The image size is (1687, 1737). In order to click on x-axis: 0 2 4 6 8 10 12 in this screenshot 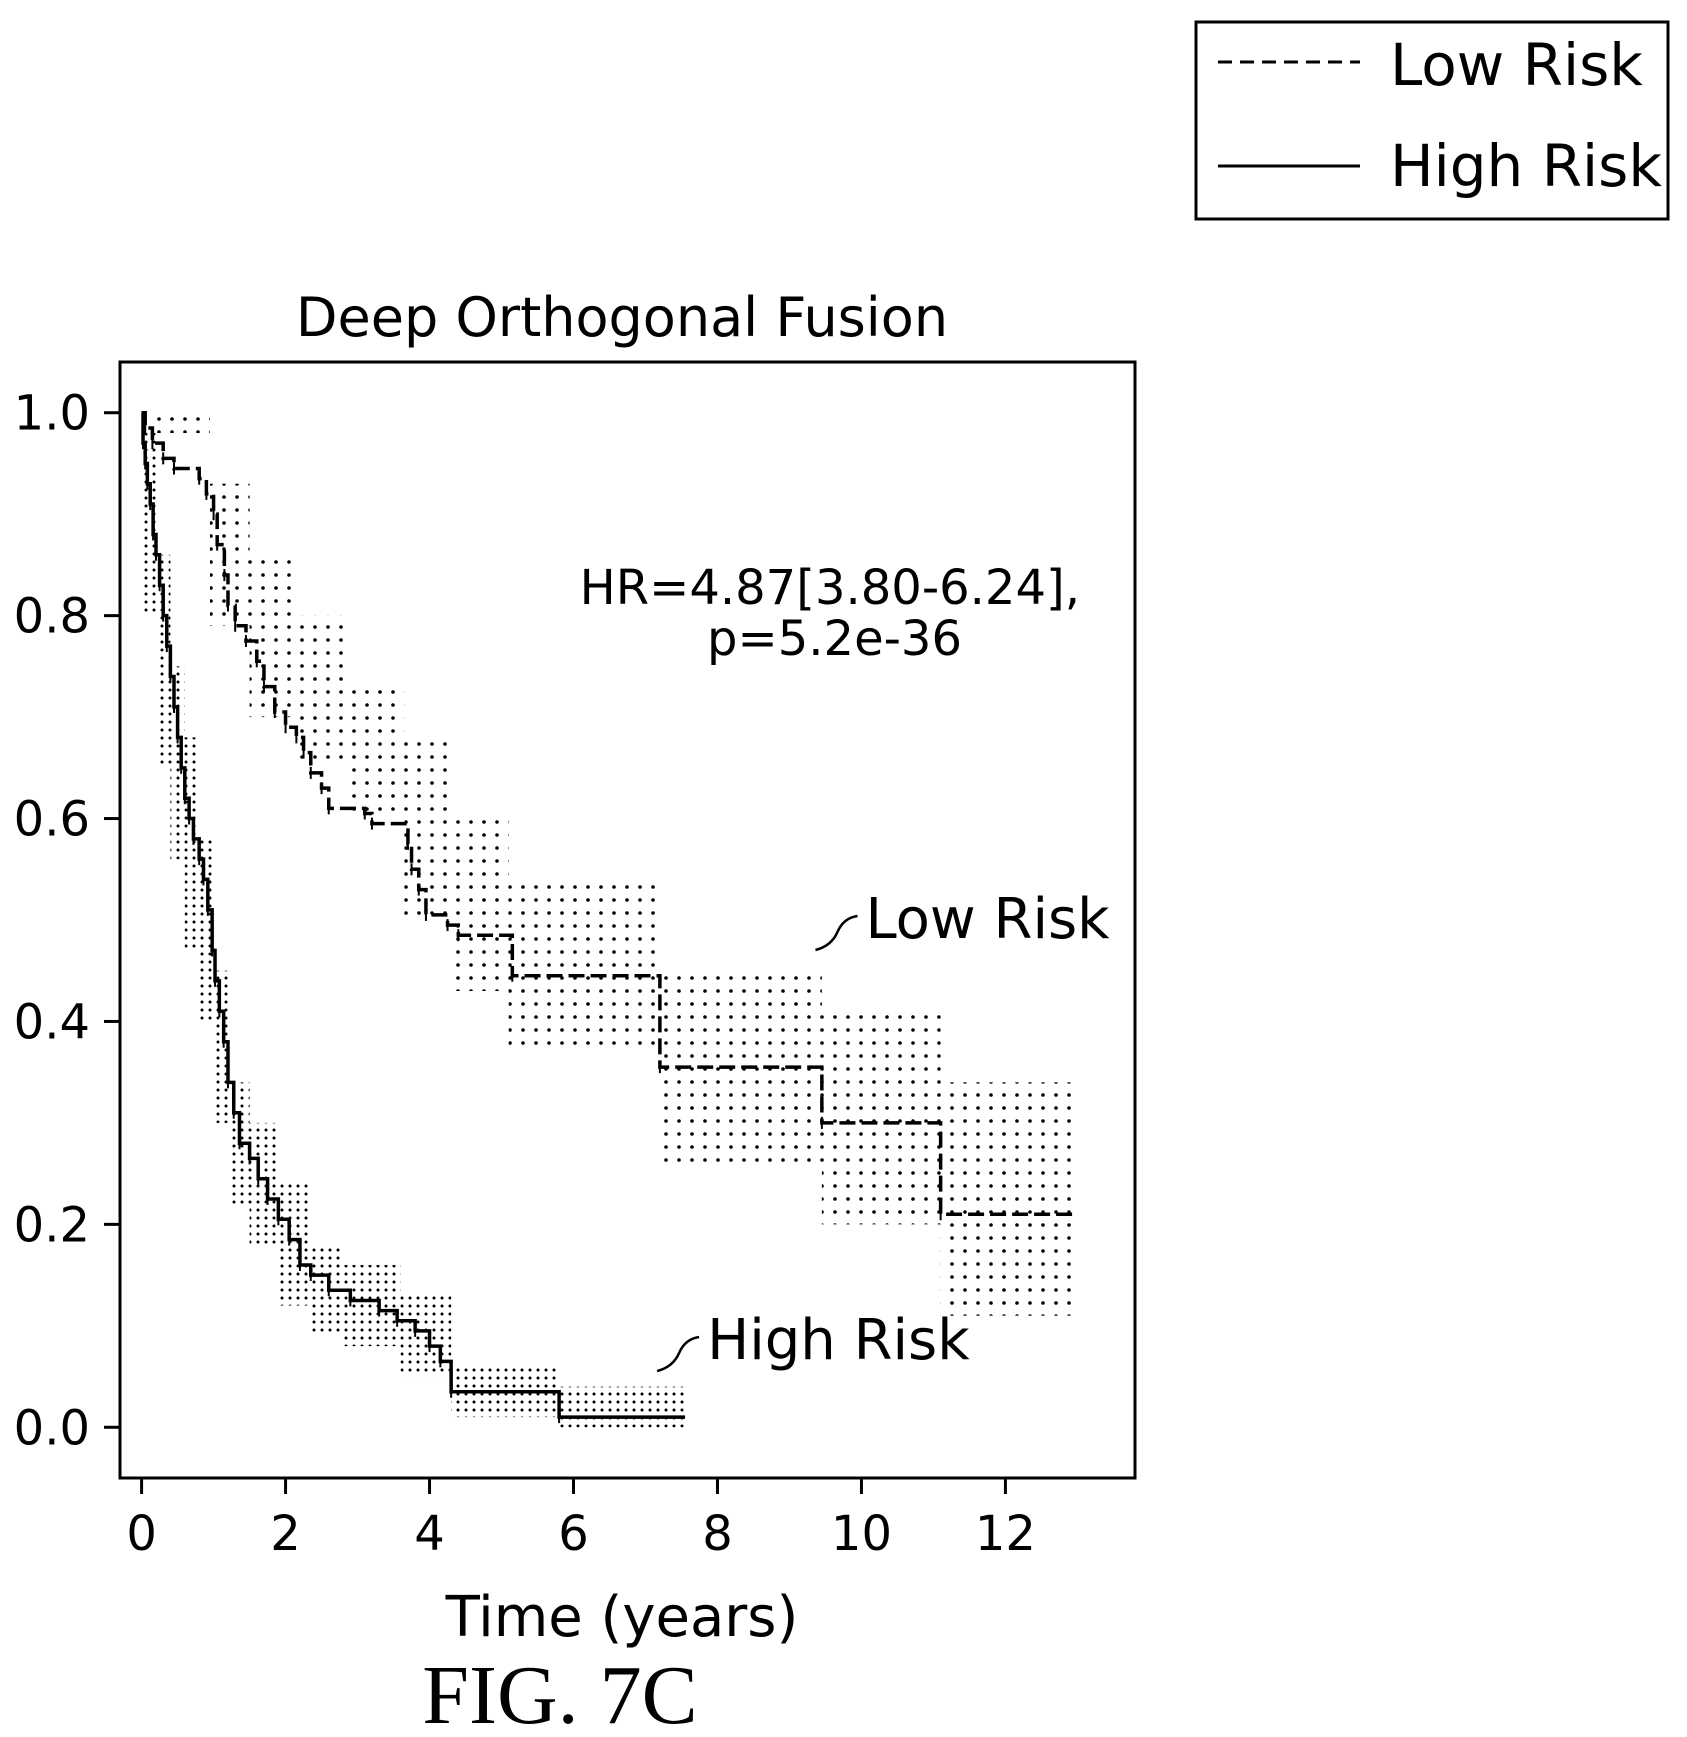, I will do `click(581, 1520)`.